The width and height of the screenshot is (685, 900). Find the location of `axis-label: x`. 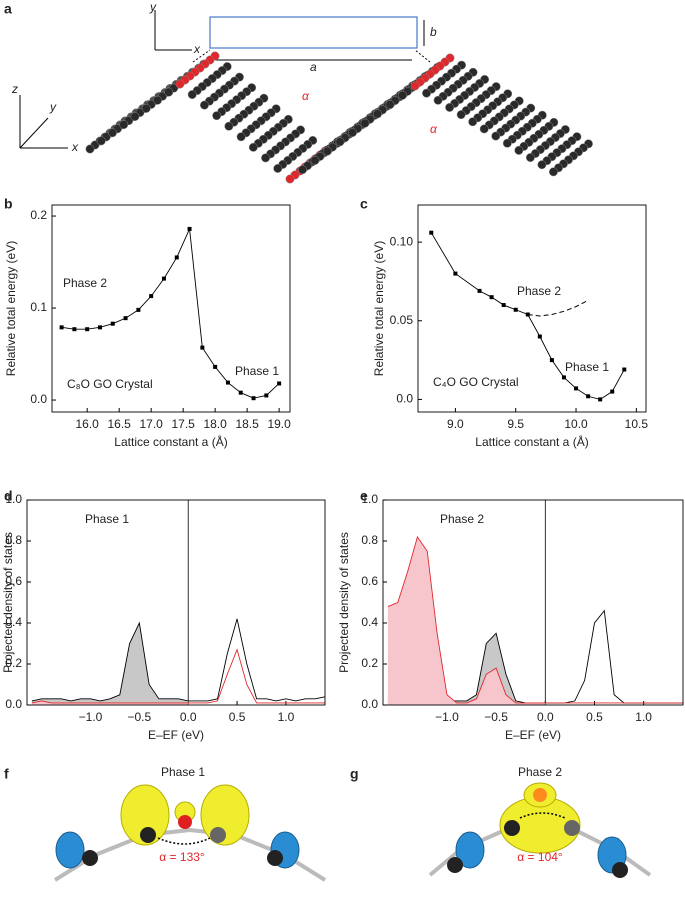

axis-label: x is located at coordinates (75, 147).